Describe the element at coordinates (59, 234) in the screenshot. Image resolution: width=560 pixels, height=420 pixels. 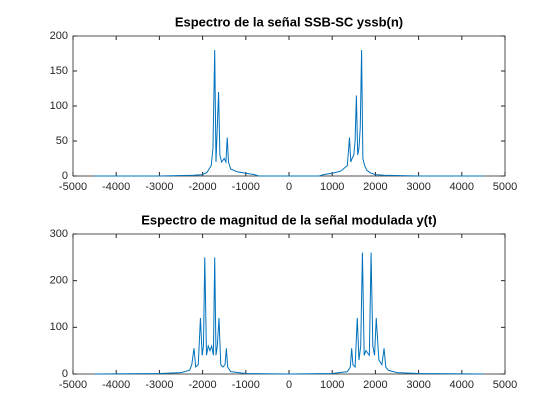
I see `y-tick-label: 300` at that location.